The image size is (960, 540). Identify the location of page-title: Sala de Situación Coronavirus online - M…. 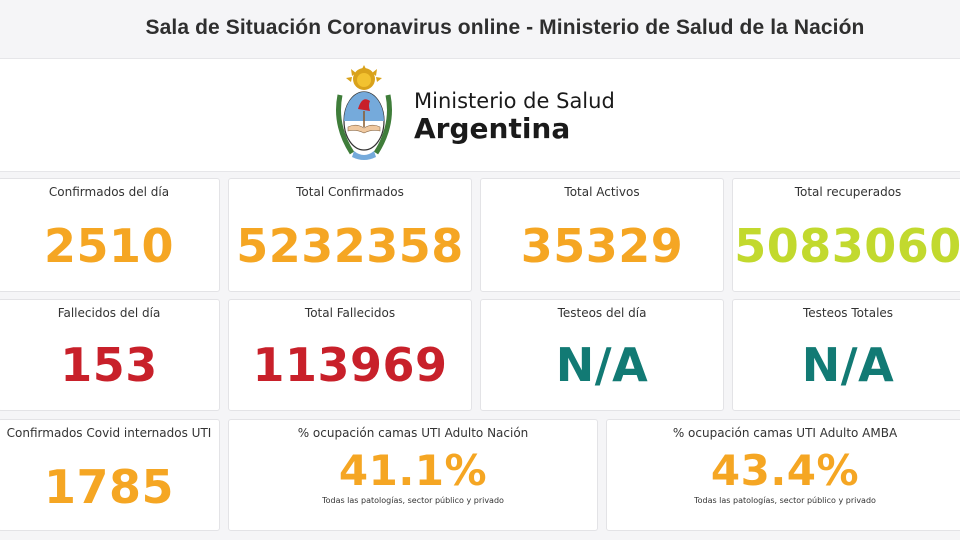
(505, 27).